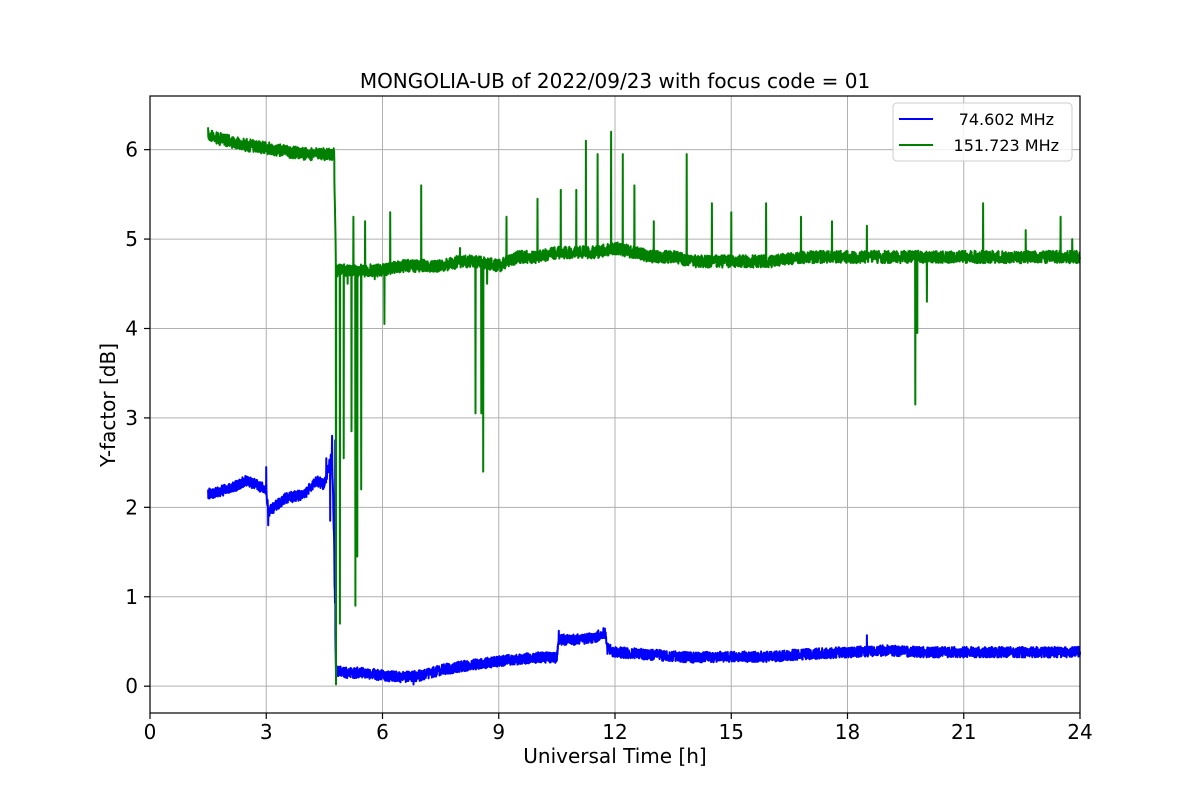 The height and width of the screenshot is (800, 1200). What do you see at coordinates (131, 328) in the screenshot?
I see `y-tick-label: 4` at bounding box center [131, 328].